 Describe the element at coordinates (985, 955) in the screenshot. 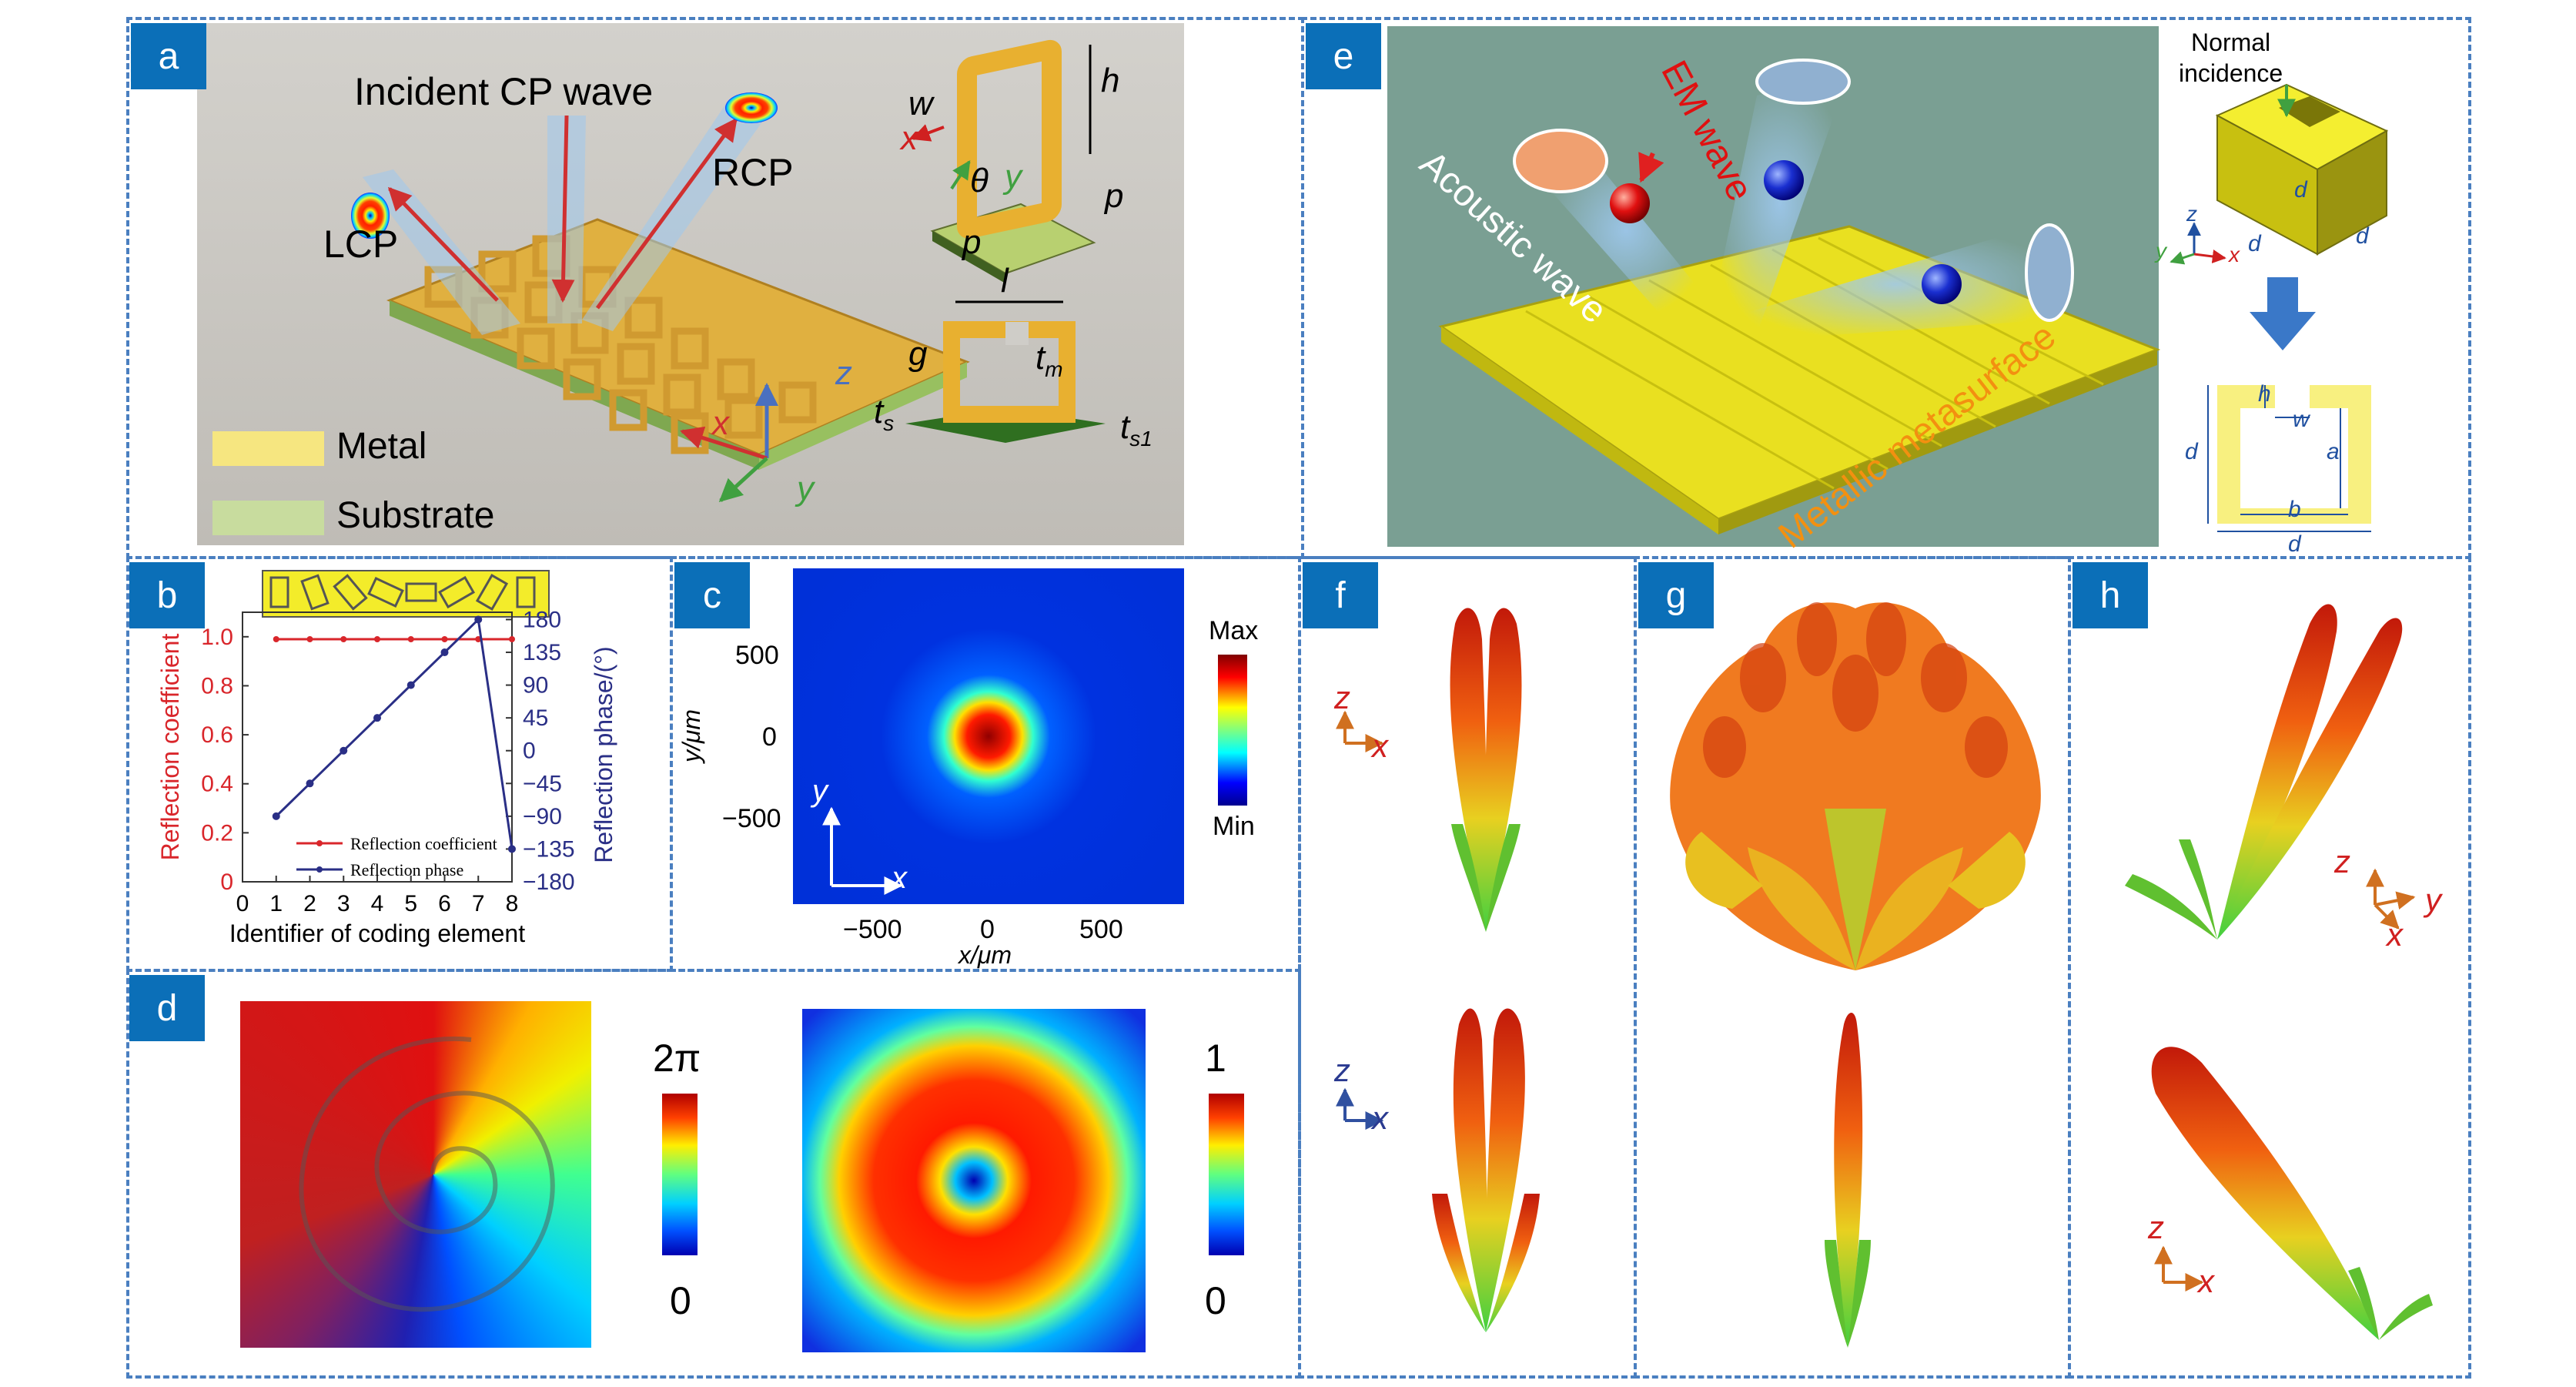

I see `c-xlabel: x/μm` at that location.